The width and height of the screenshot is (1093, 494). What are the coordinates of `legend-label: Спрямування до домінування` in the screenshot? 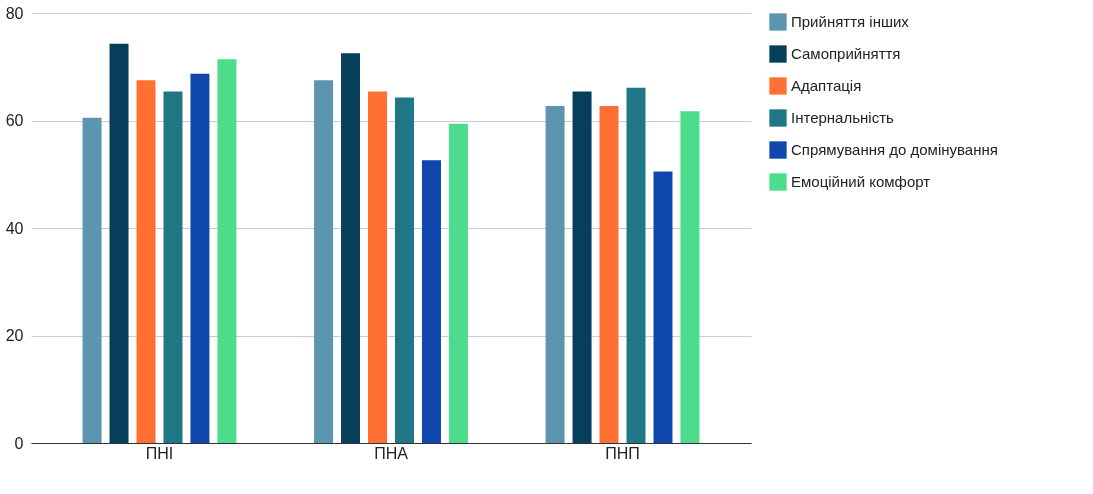 It's located at (894, 149).